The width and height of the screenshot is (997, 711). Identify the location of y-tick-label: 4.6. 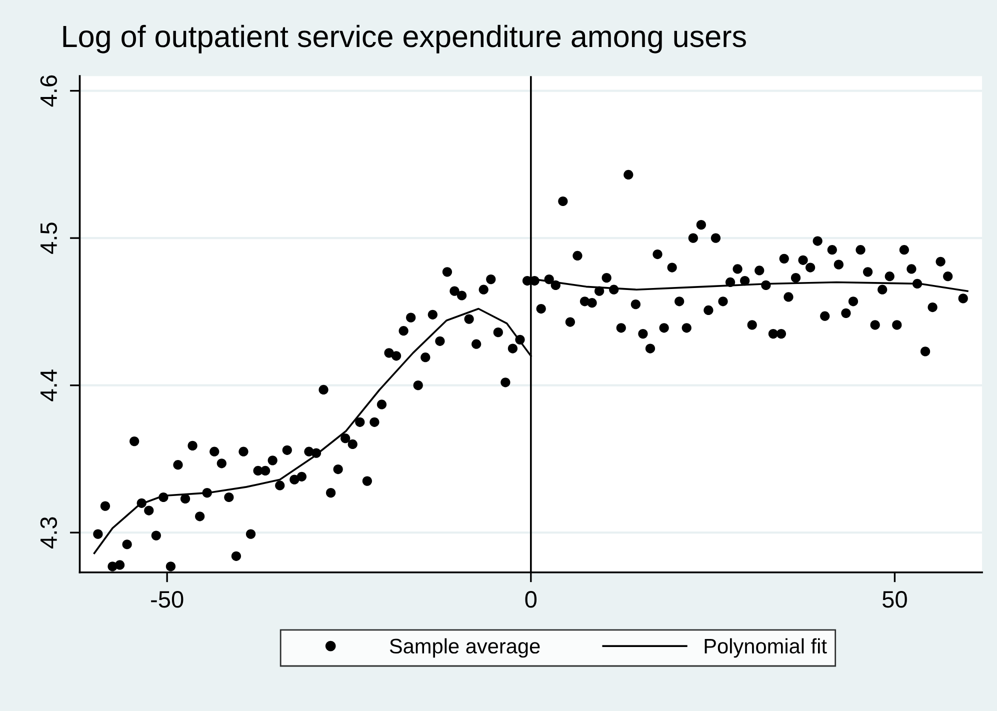
(49, 91).